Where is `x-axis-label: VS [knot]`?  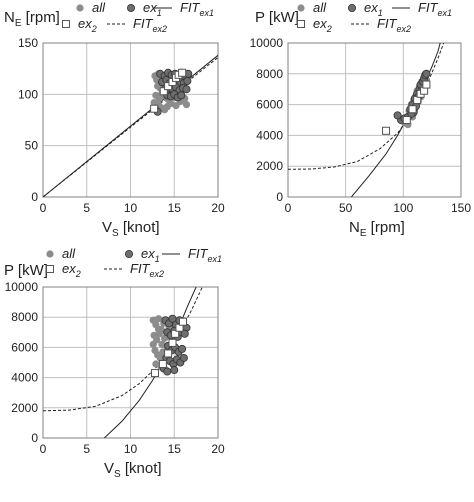
x-axis-label: VS [knot] is located at coordinates (133, 470).